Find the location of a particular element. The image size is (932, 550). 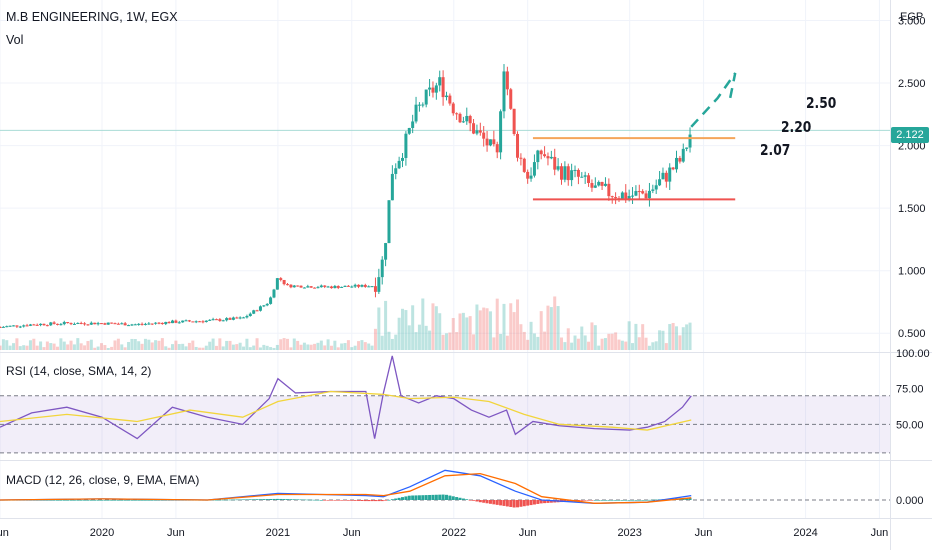

target-label-250: 2.50 is located at coordinates (821, 103).